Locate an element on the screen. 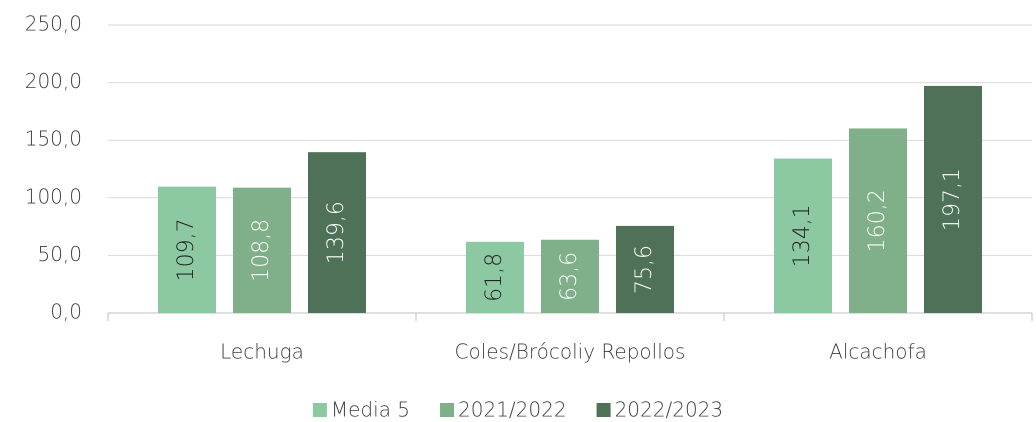  y-tick-label: 150,0 is located at coordinates (53, 139).